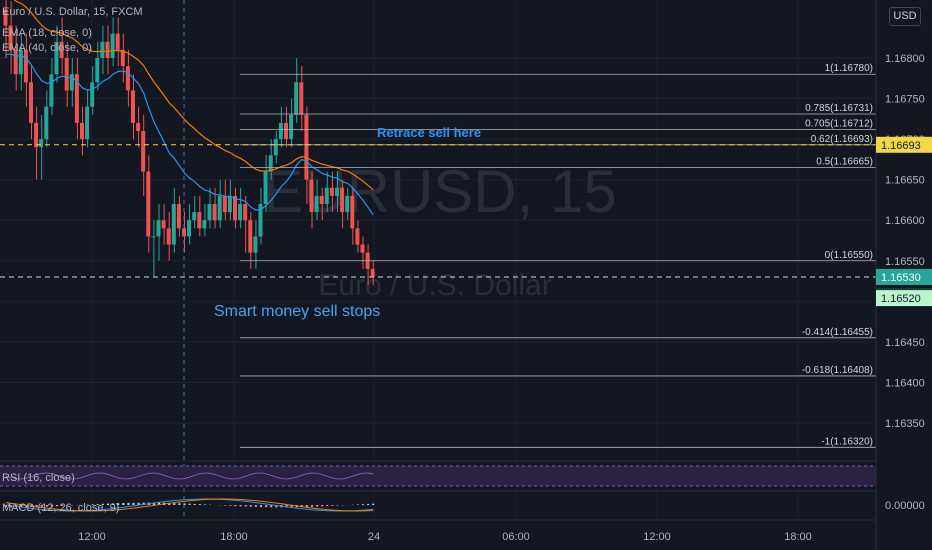 Image resolution: width=932 pixels, height=550 pixels. Describe the element at coordinates (844, 162) in the screenshot. I see `fib-level-label: 0.5(1.16665)` at that location.